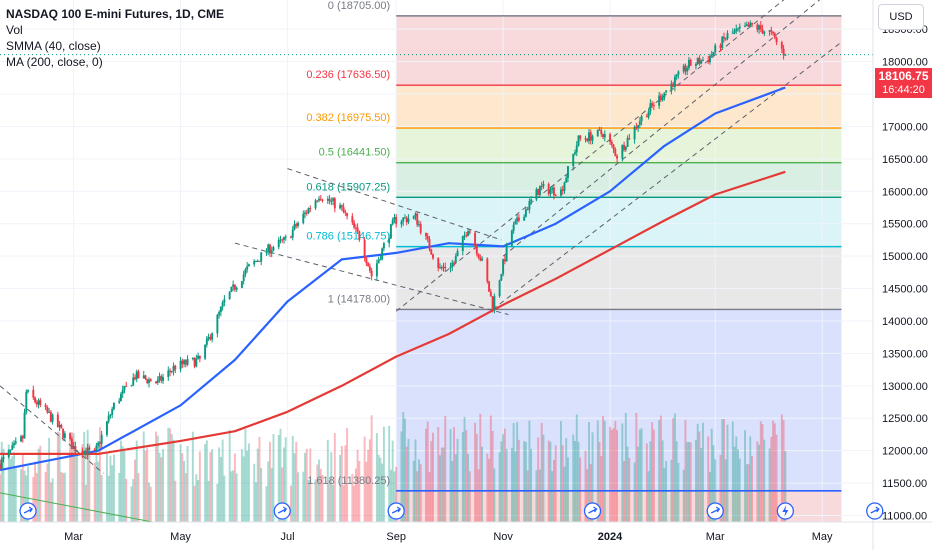  I want to click on currency-button: USD, so click(901, 17).